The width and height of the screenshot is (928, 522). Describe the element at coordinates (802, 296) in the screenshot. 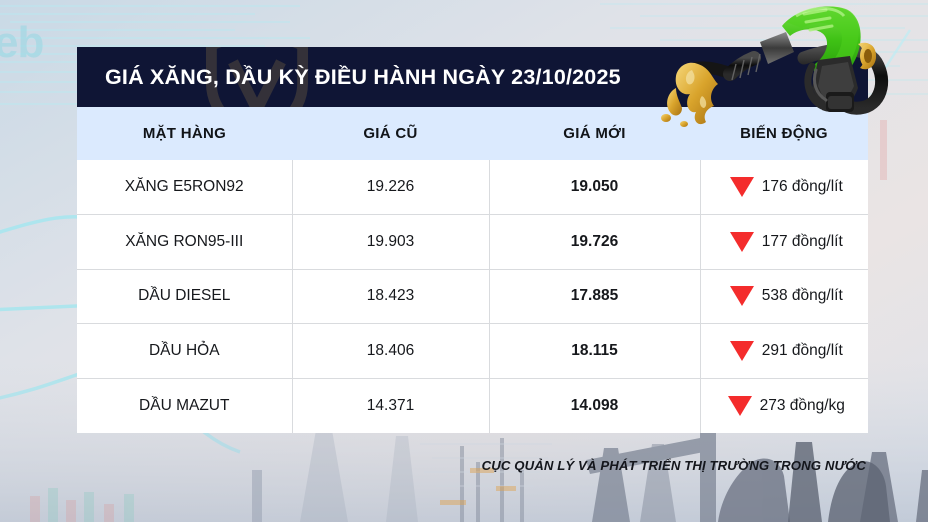

I see `change-amount: 538 đồng/lít` at that location.